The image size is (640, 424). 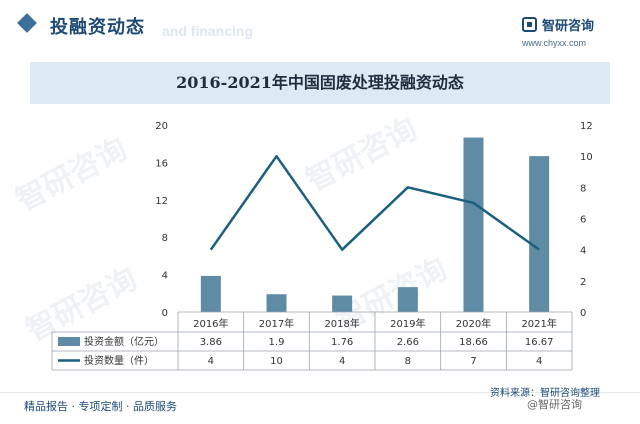 What do you see at coordinates (583, 220) in the screenshot?
I see `y-right-tick-label: 6` at bounding box center [583, 220].